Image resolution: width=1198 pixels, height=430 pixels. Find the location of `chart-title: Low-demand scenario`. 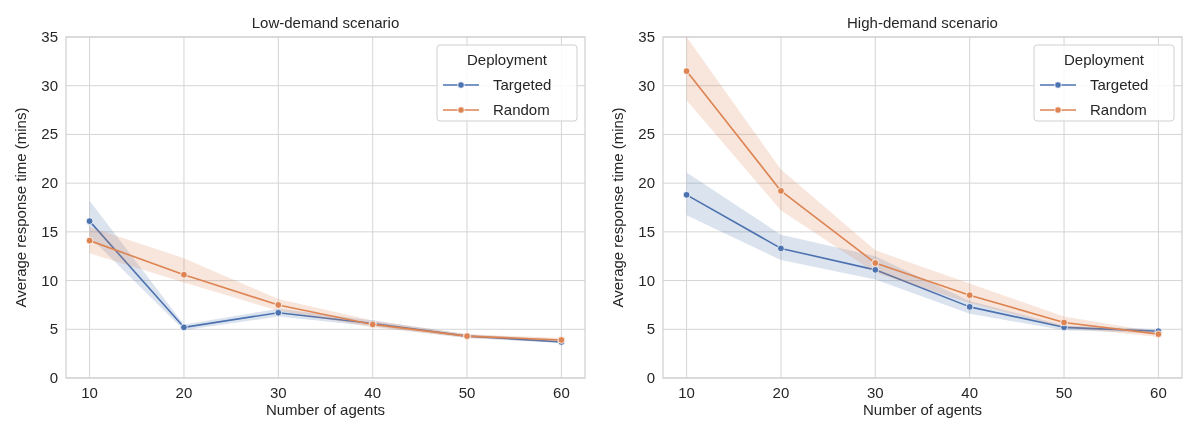

chart-title: Low-demand scenario is located at coordinates (325, 22).